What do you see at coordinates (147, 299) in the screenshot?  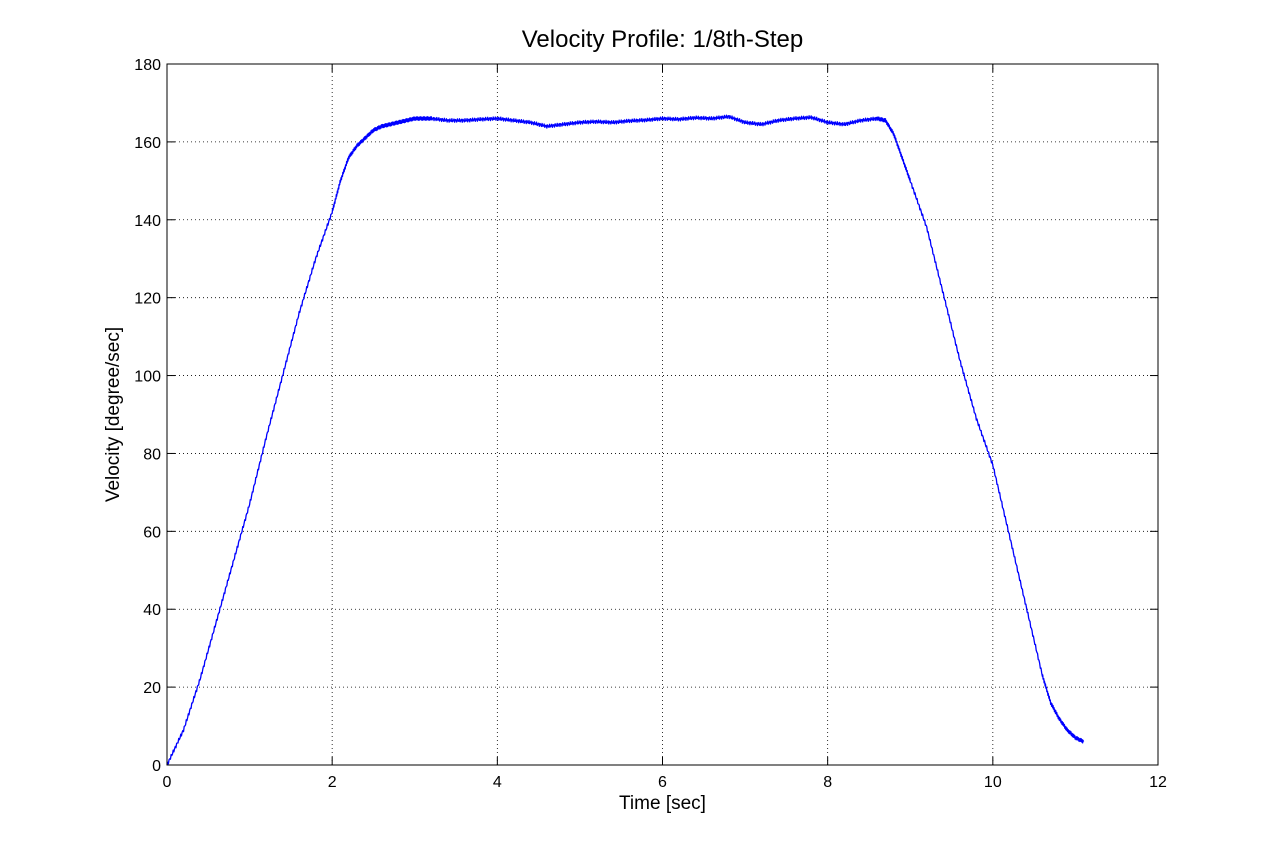 I see `y-tick-label: 120` at bounding box center [147, 299].